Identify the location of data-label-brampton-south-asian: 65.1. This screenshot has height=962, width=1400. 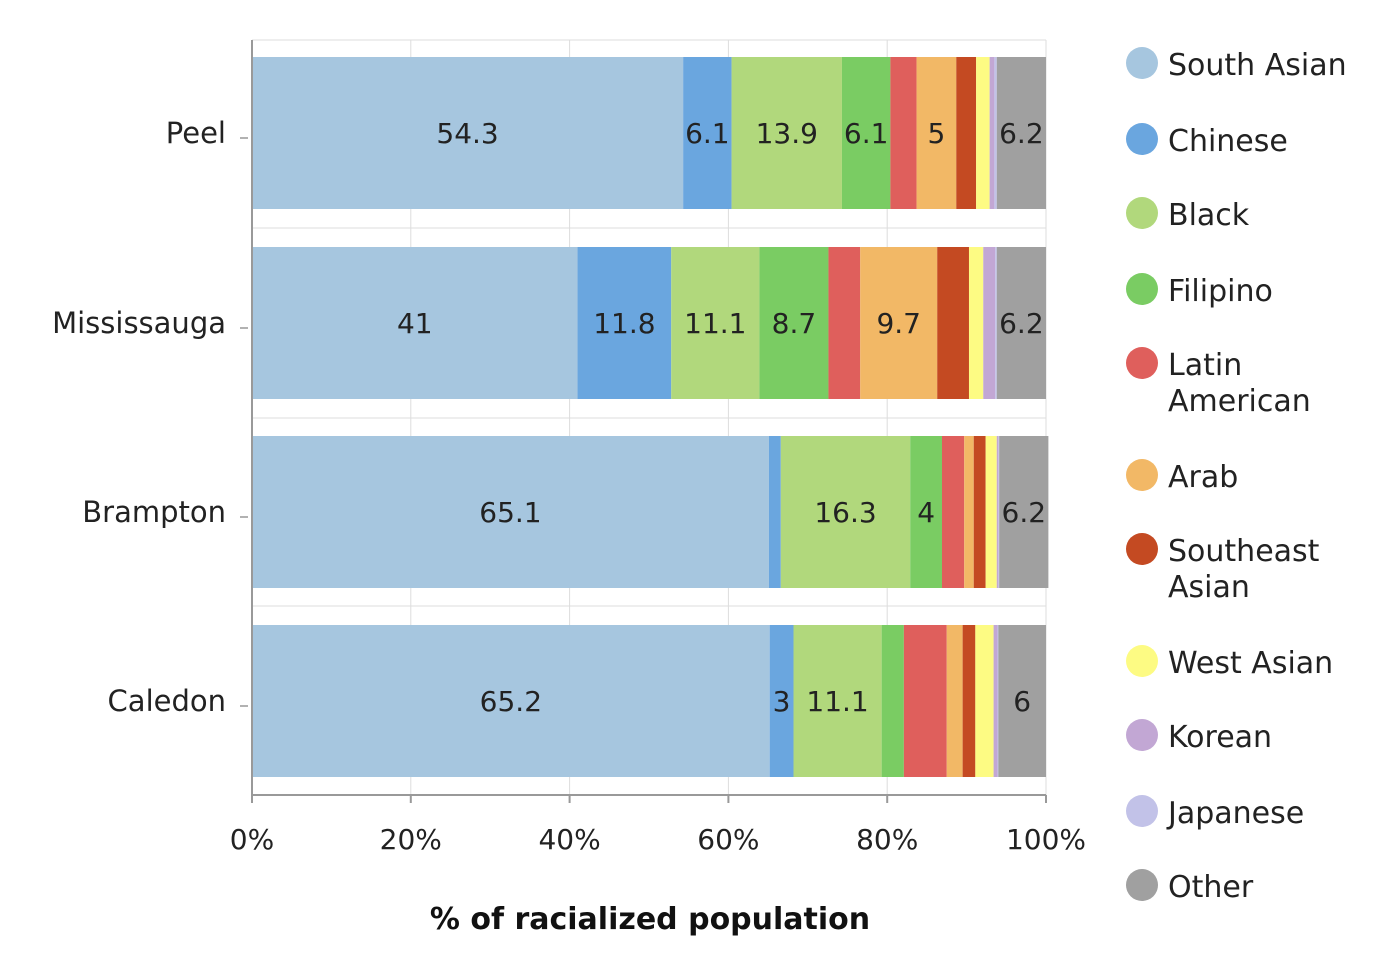
(510, 512).